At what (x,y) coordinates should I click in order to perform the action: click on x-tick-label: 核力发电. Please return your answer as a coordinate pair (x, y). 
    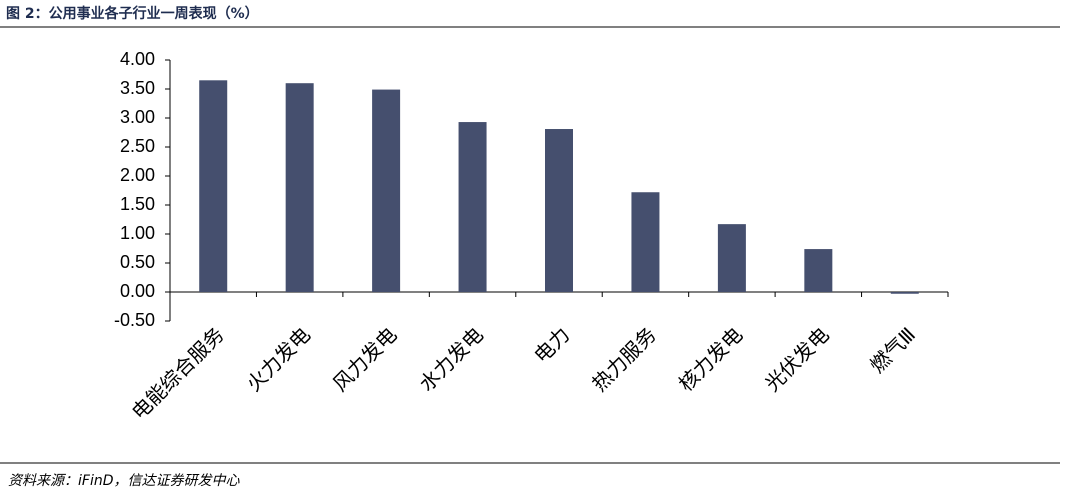
    Looking at the image, I should click on (711, 359).